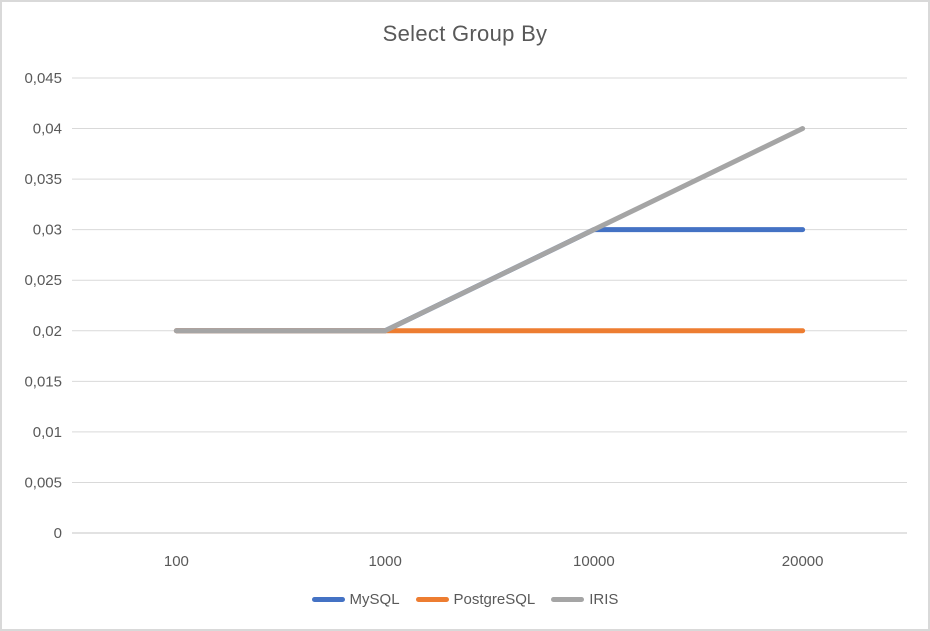  Describe the element at coordinates (47, 331) in the screenshot. I see `y-axis-tick-label: 0,02` at that location.